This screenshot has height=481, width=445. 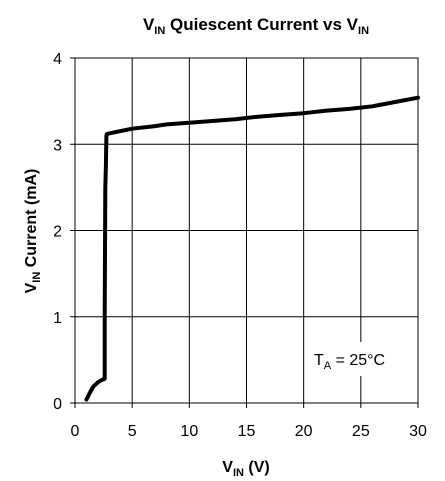 I want to click on x-tick-label: 15, so click(x=247, y=431).